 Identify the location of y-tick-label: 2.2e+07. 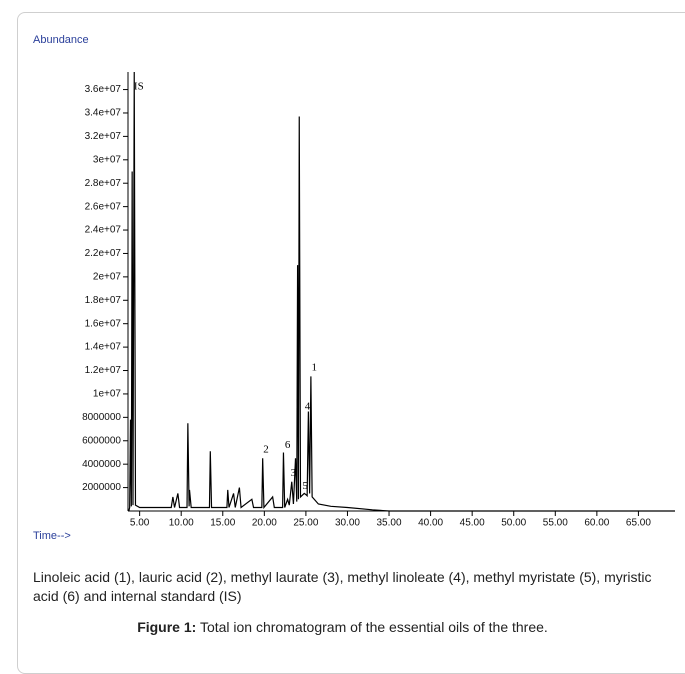
(103, 253).